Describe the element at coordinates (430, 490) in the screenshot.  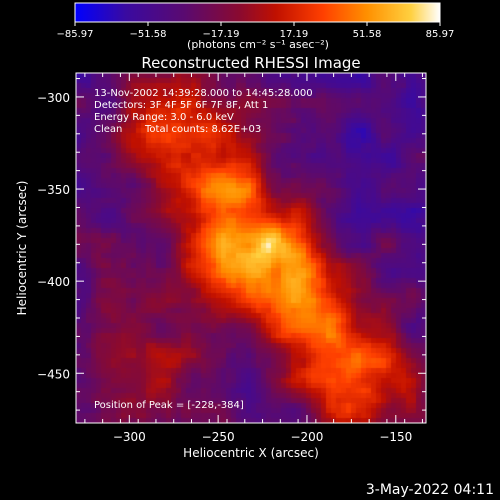
I see `footer-date: 3-May-2022 04:11` at that location.